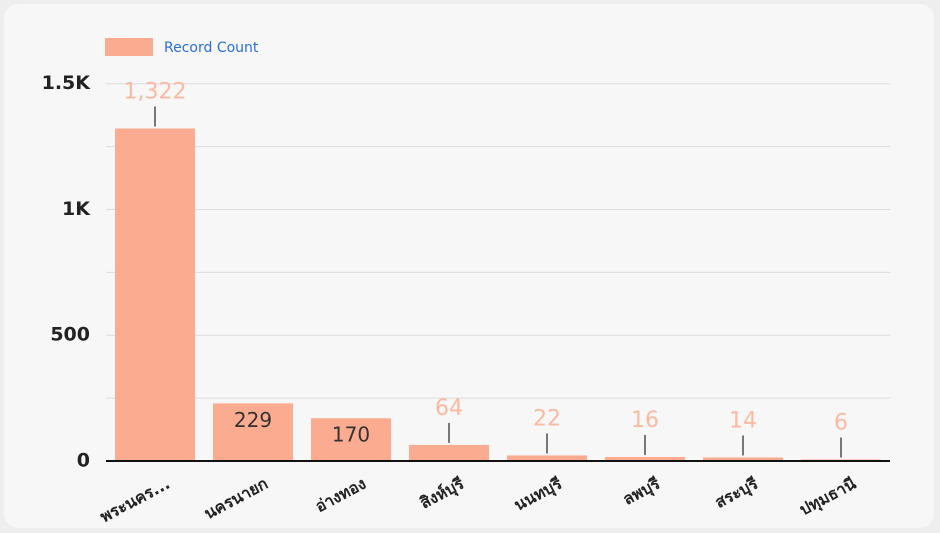 The width and height of the screenshot is (940, 533). Describe the element at coordinates (449, 408) in the screenshot. I see `data-label: 64` at that location.